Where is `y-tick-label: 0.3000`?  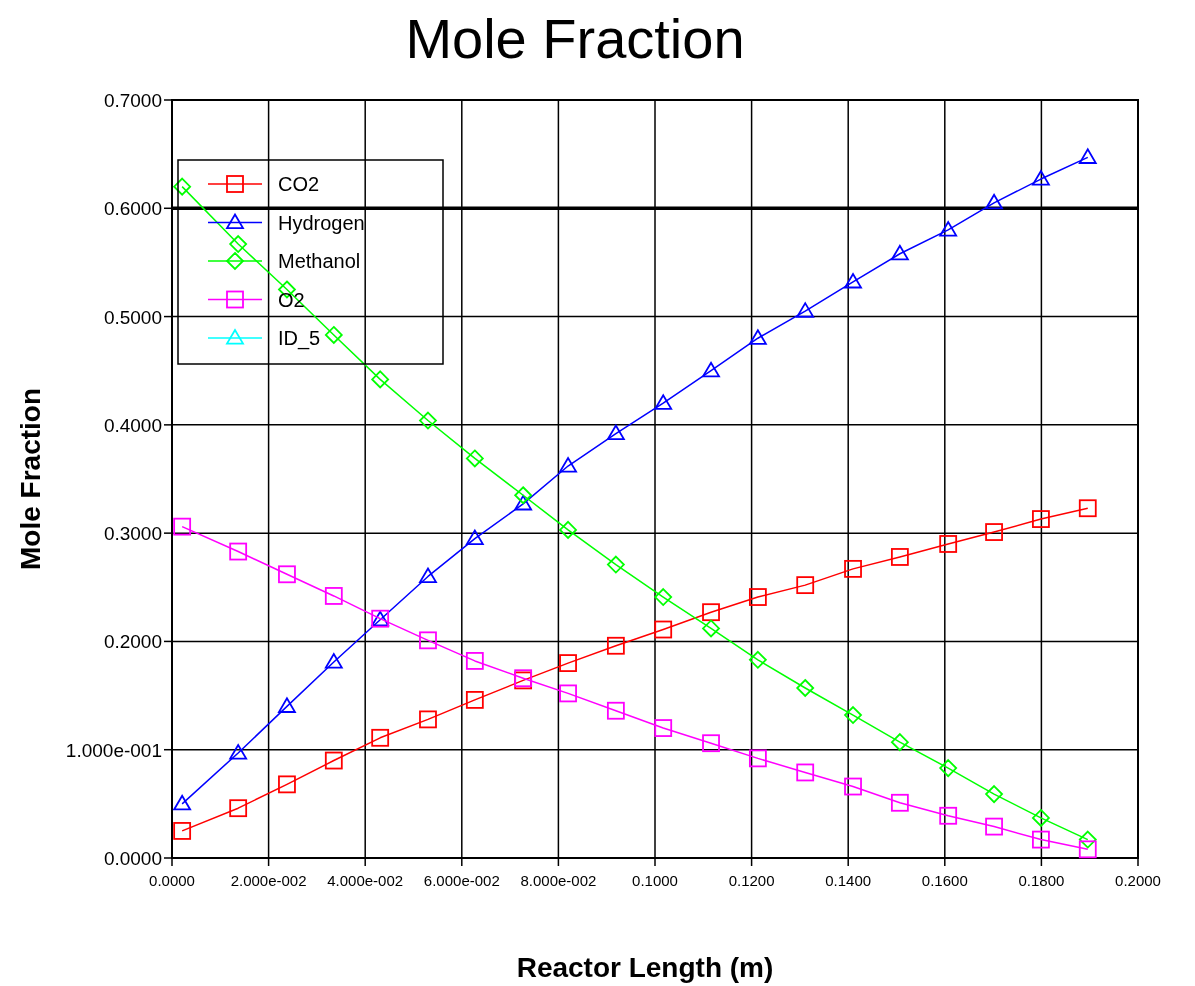
y-tick-label: 0.3000 is located at coordinates (132, 534).